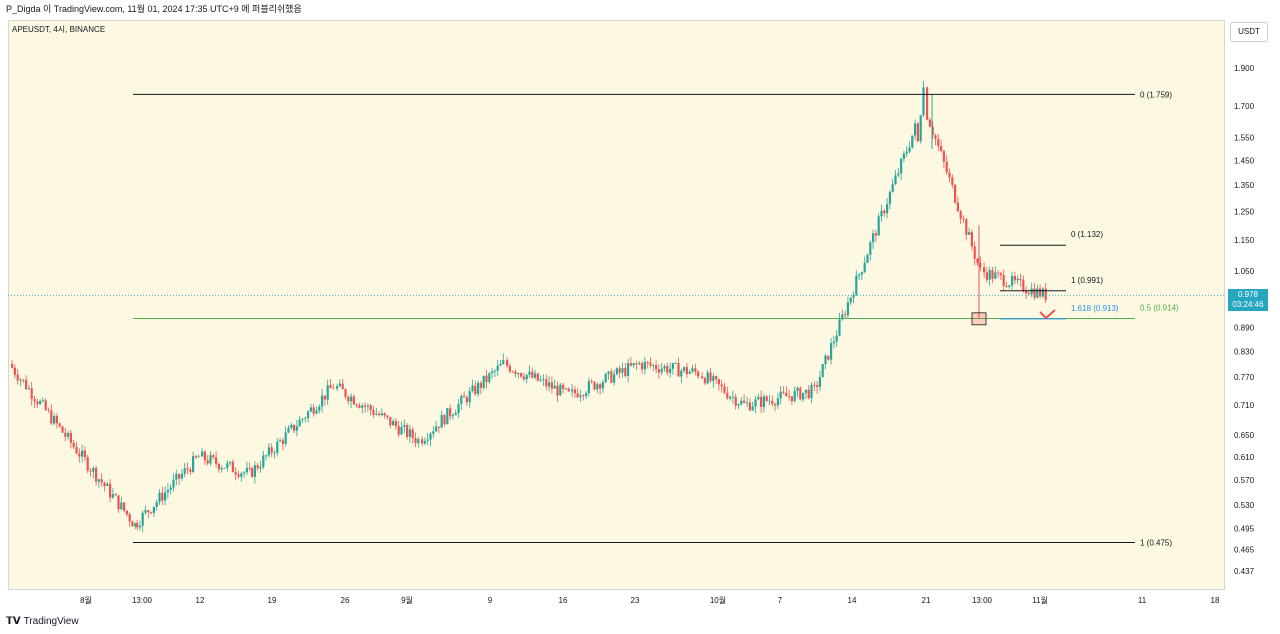 This screenshot has height=634, width=1280. I want to click on price-tick-label: 0.437, so click(1244, 571).